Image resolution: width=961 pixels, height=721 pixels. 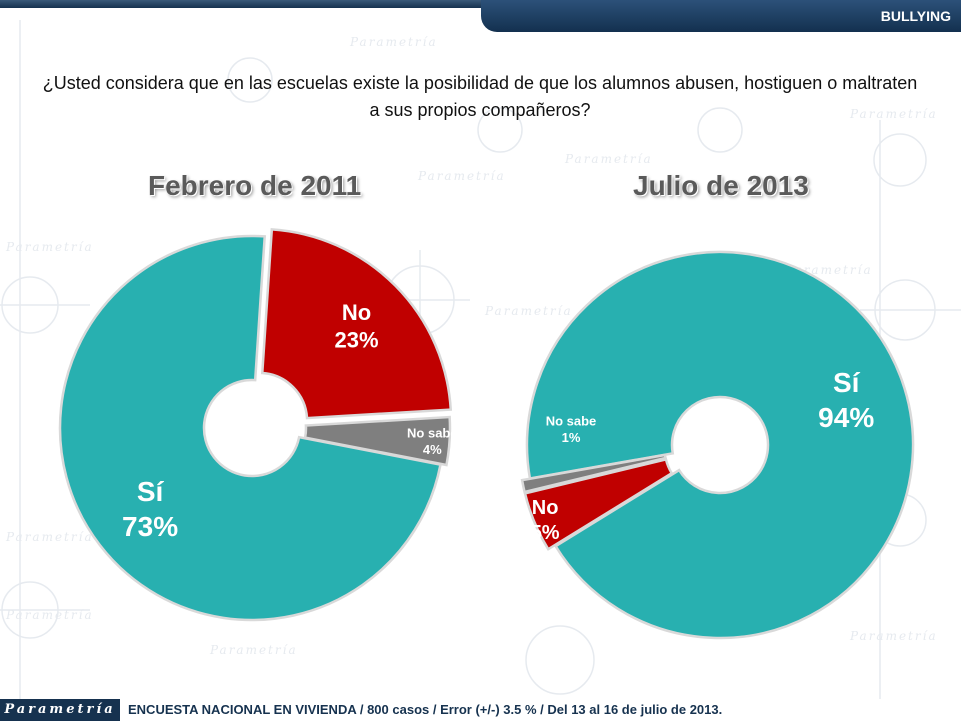 What do you see at coordinates (571, 421) in the screenshot?
I see `slice-label-no-sabe-2013: No sabe` at bounding box center [571, 421].